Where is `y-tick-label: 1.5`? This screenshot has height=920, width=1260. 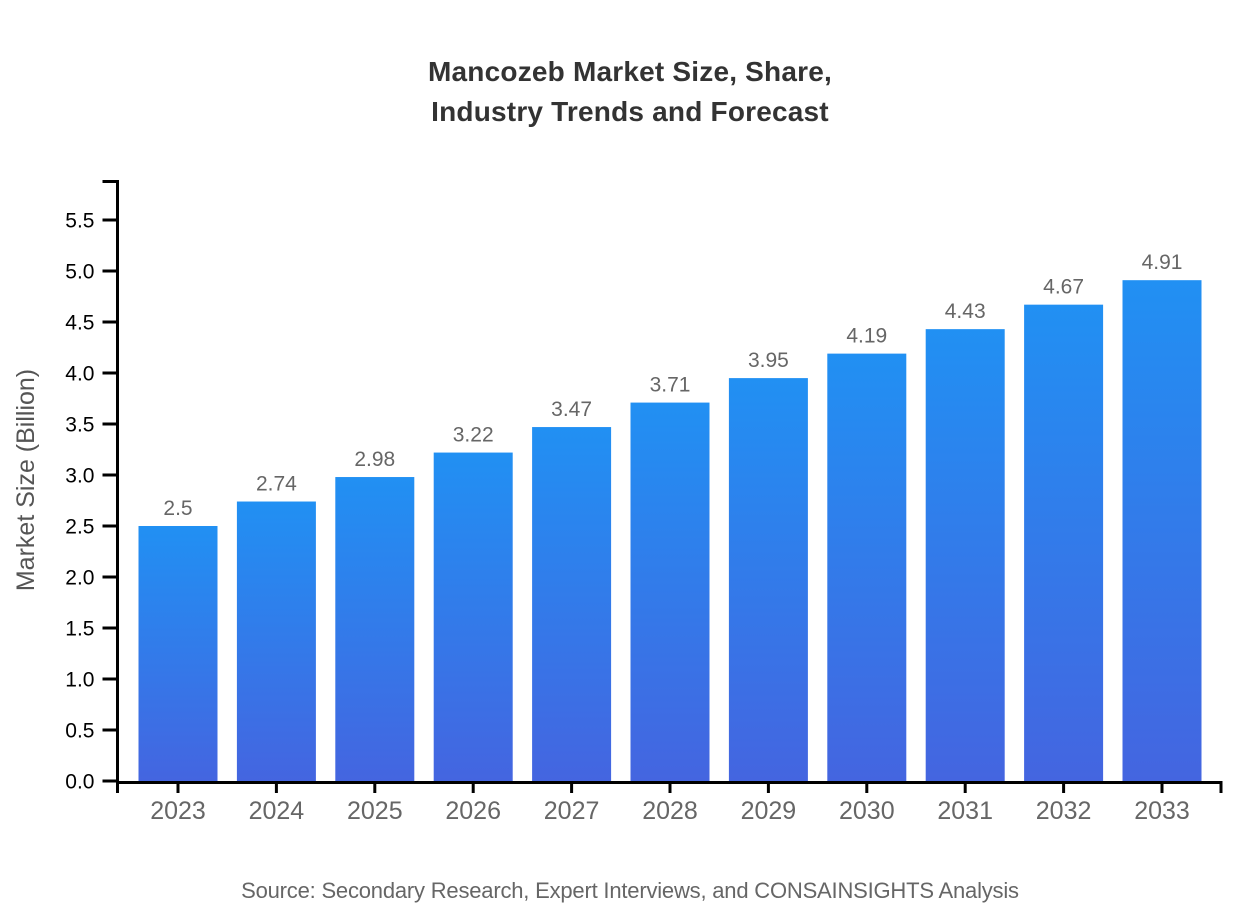 y-tick-label: 1.5 is located at coordinates (79, 629).